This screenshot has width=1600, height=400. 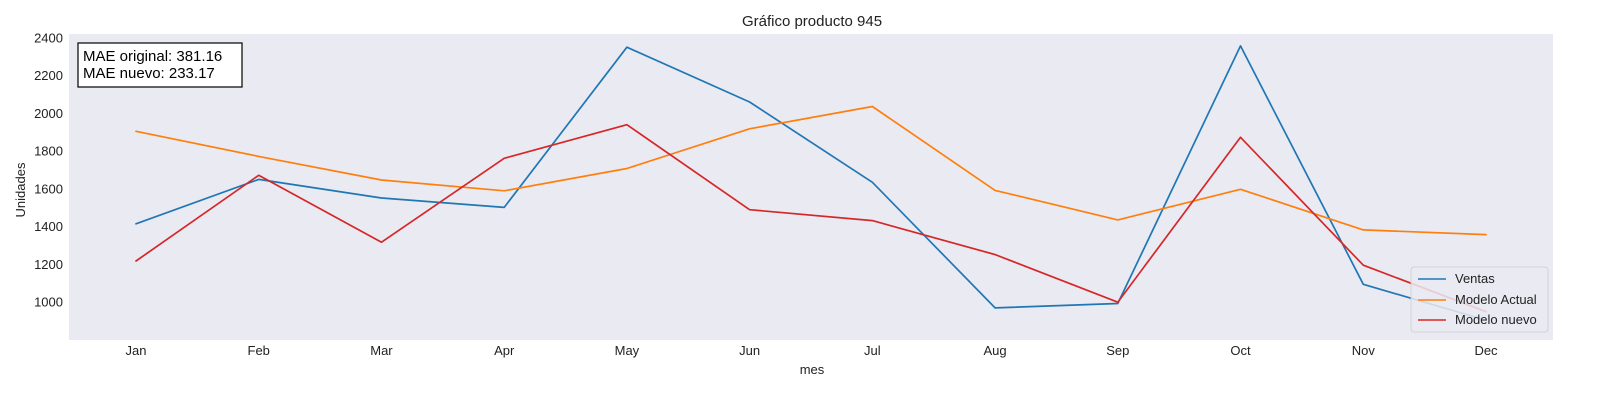 What do you see at coordinates (1240, 350) in the screenshot?
I see `x-tick-label: Oct` at bounding box center [1240, 350].